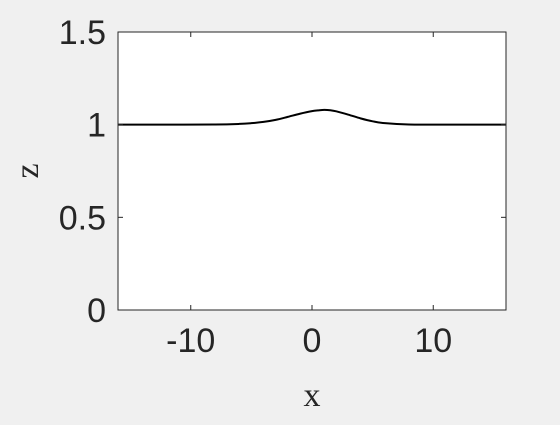 The image size is (560, 425). Describe the element at coordinates (82, 33) in the screenshot. I see `y-tick-label: 1.5` at that location.